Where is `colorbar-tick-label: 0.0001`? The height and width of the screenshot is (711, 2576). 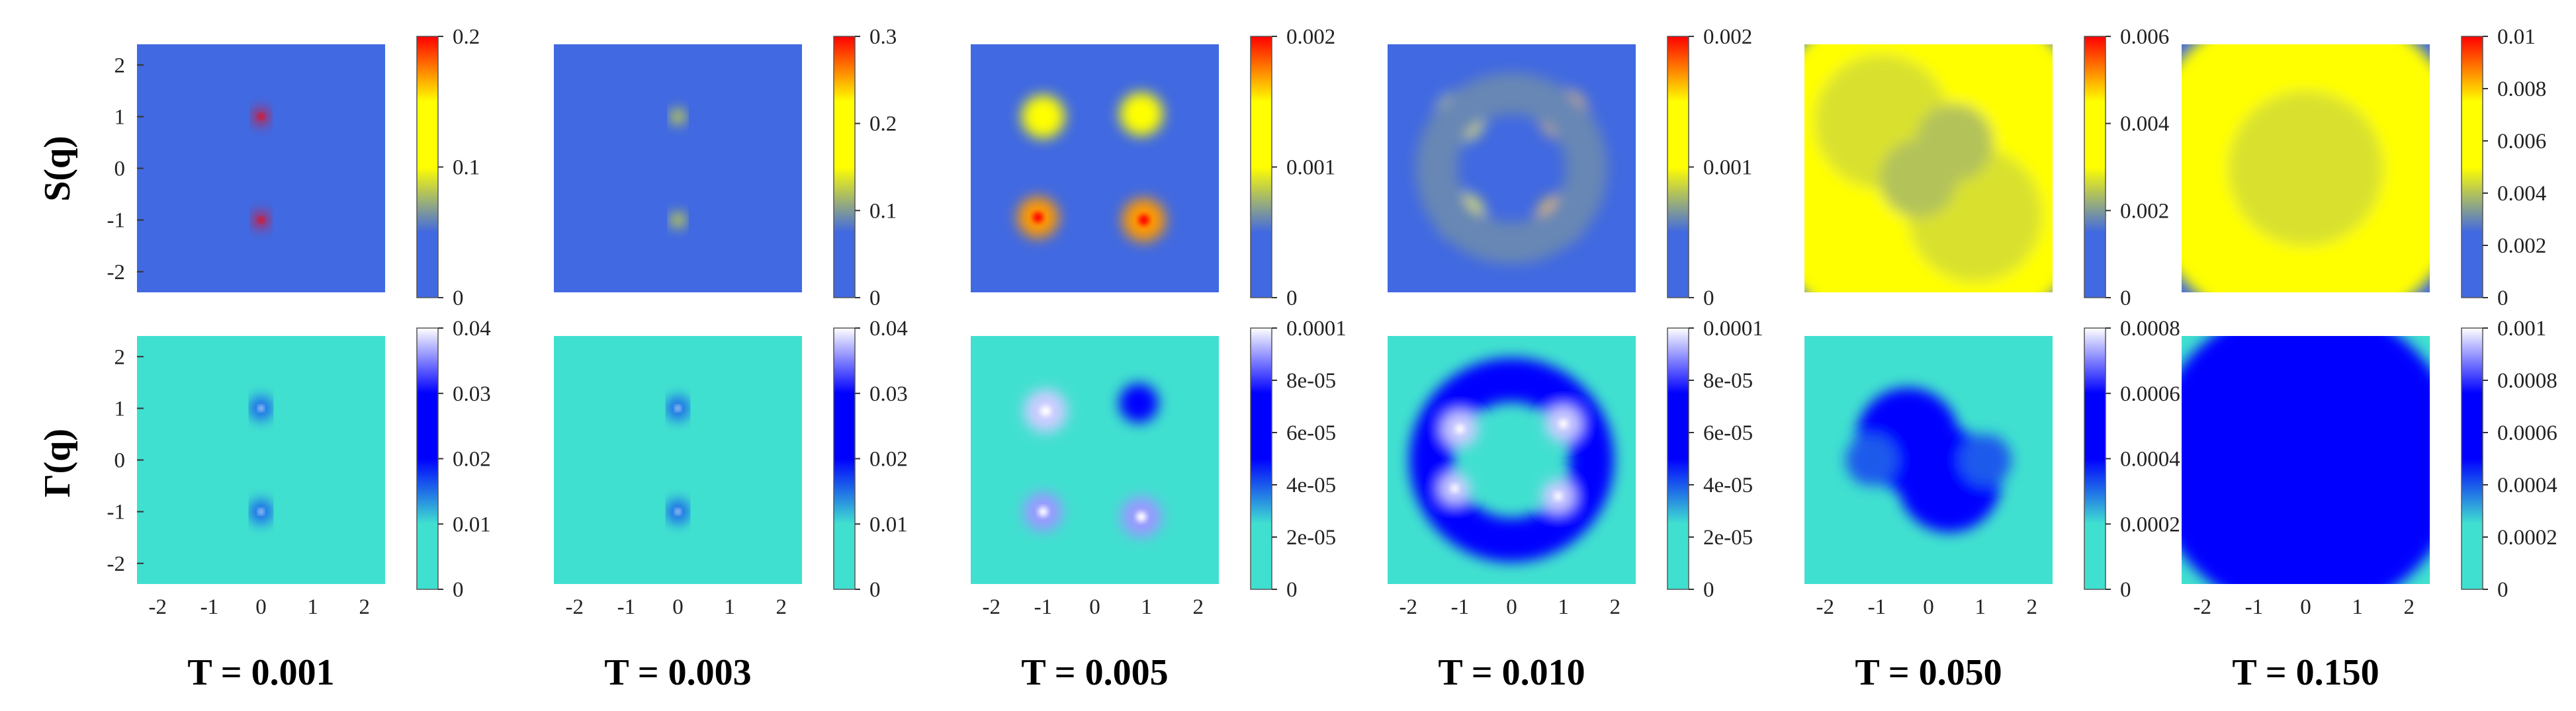 colorbar-tick-label: 0.0001 is located at coordinates (1316, 329).